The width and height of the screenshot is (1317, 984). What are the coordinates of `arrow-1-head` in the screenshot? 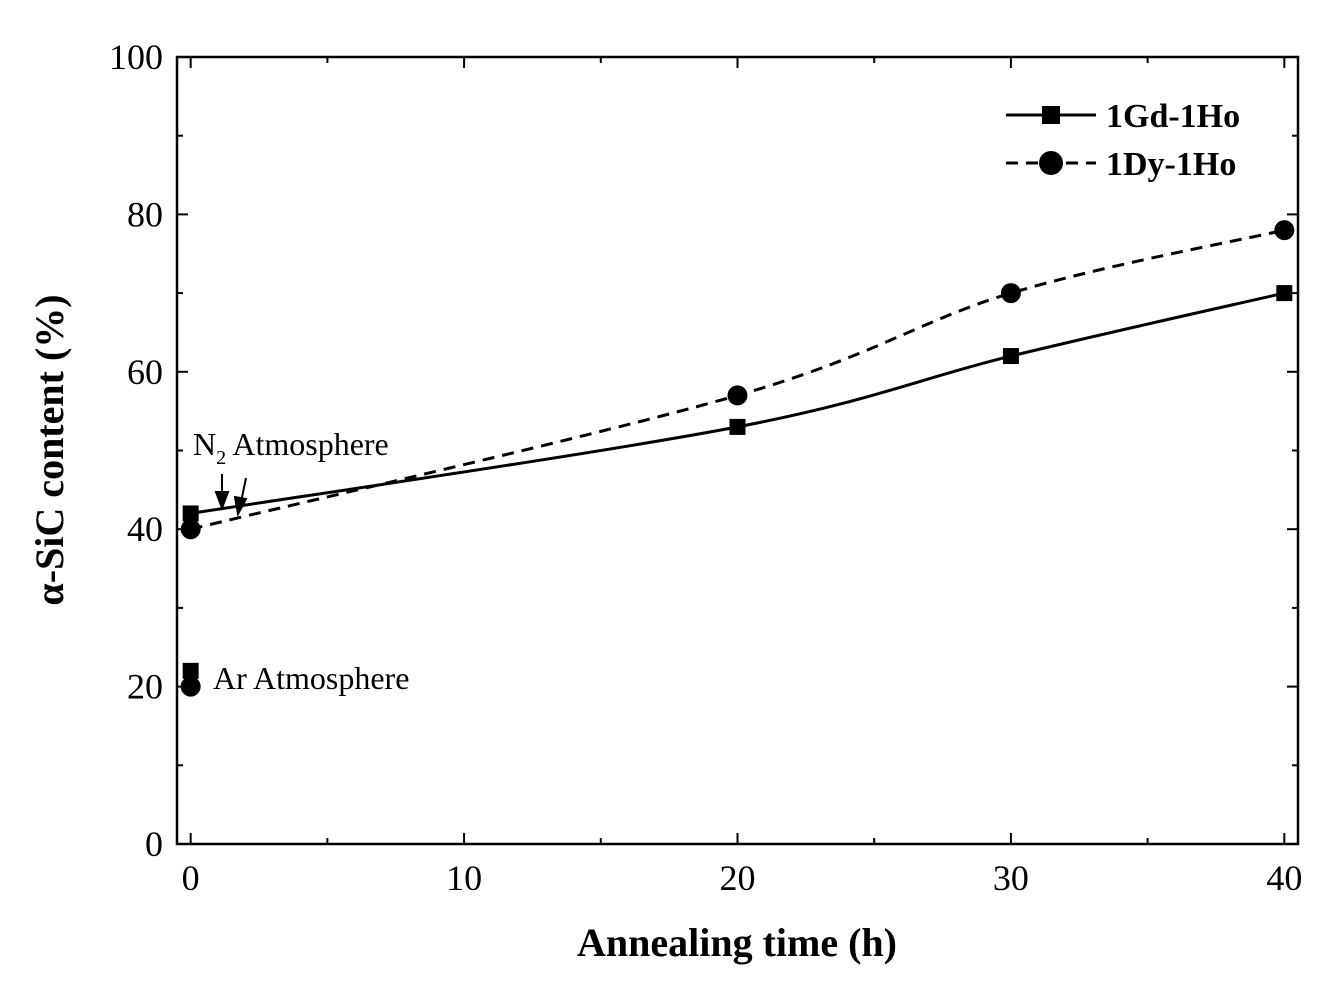 It's located at (222, 501).